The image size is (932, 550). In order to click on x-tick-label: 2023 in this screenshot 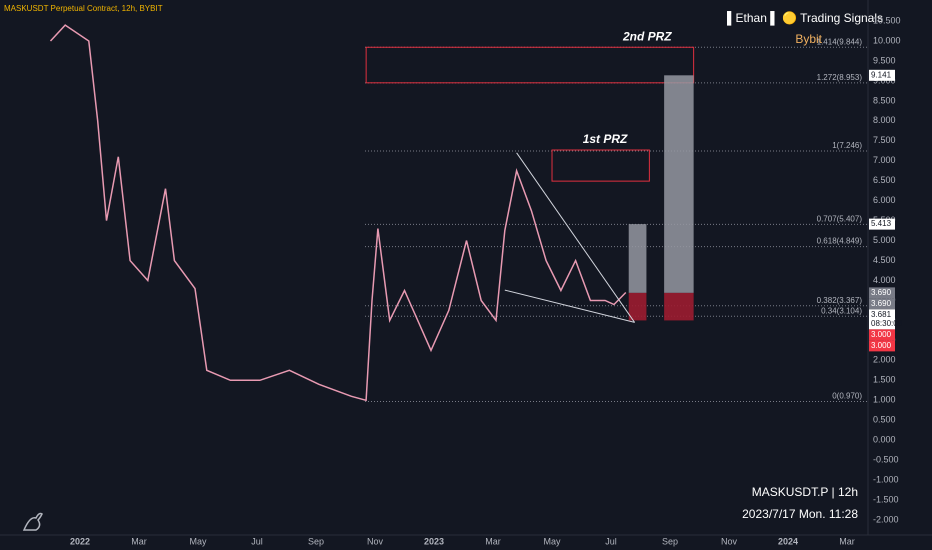, I will do `click(434, 541)`.